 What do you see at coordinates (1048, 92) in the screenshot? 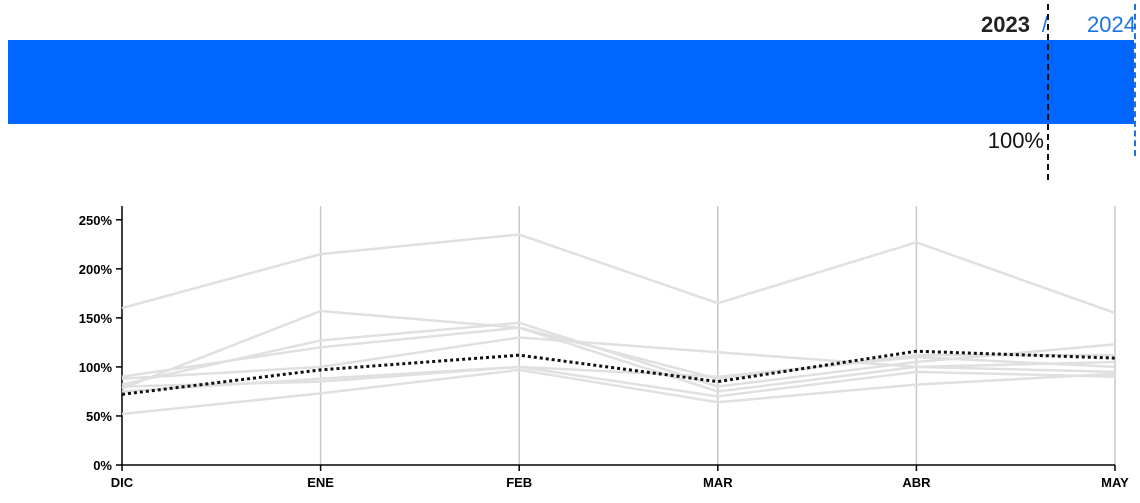
I see `current-year-marker` at bounding box center [1048, 92].